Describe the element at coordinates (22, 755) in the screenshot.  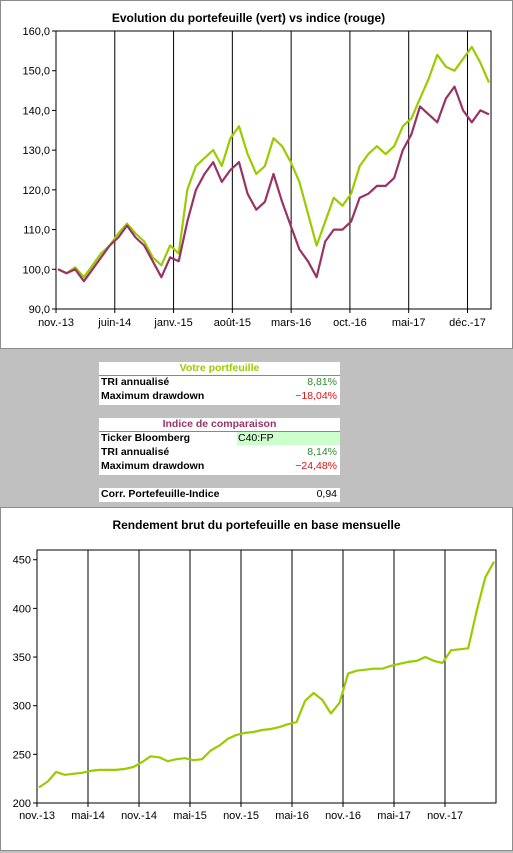
I see `y-tick-label: 250` at that location.